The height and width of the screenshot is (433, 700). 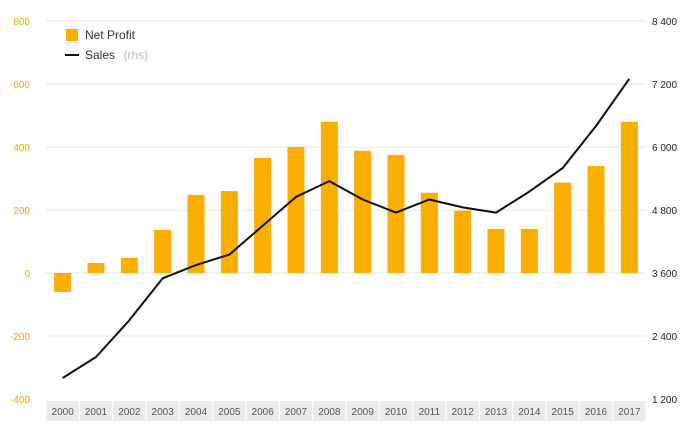 I want to click on x-tick-label: 2002, so click(x=129, y=412).